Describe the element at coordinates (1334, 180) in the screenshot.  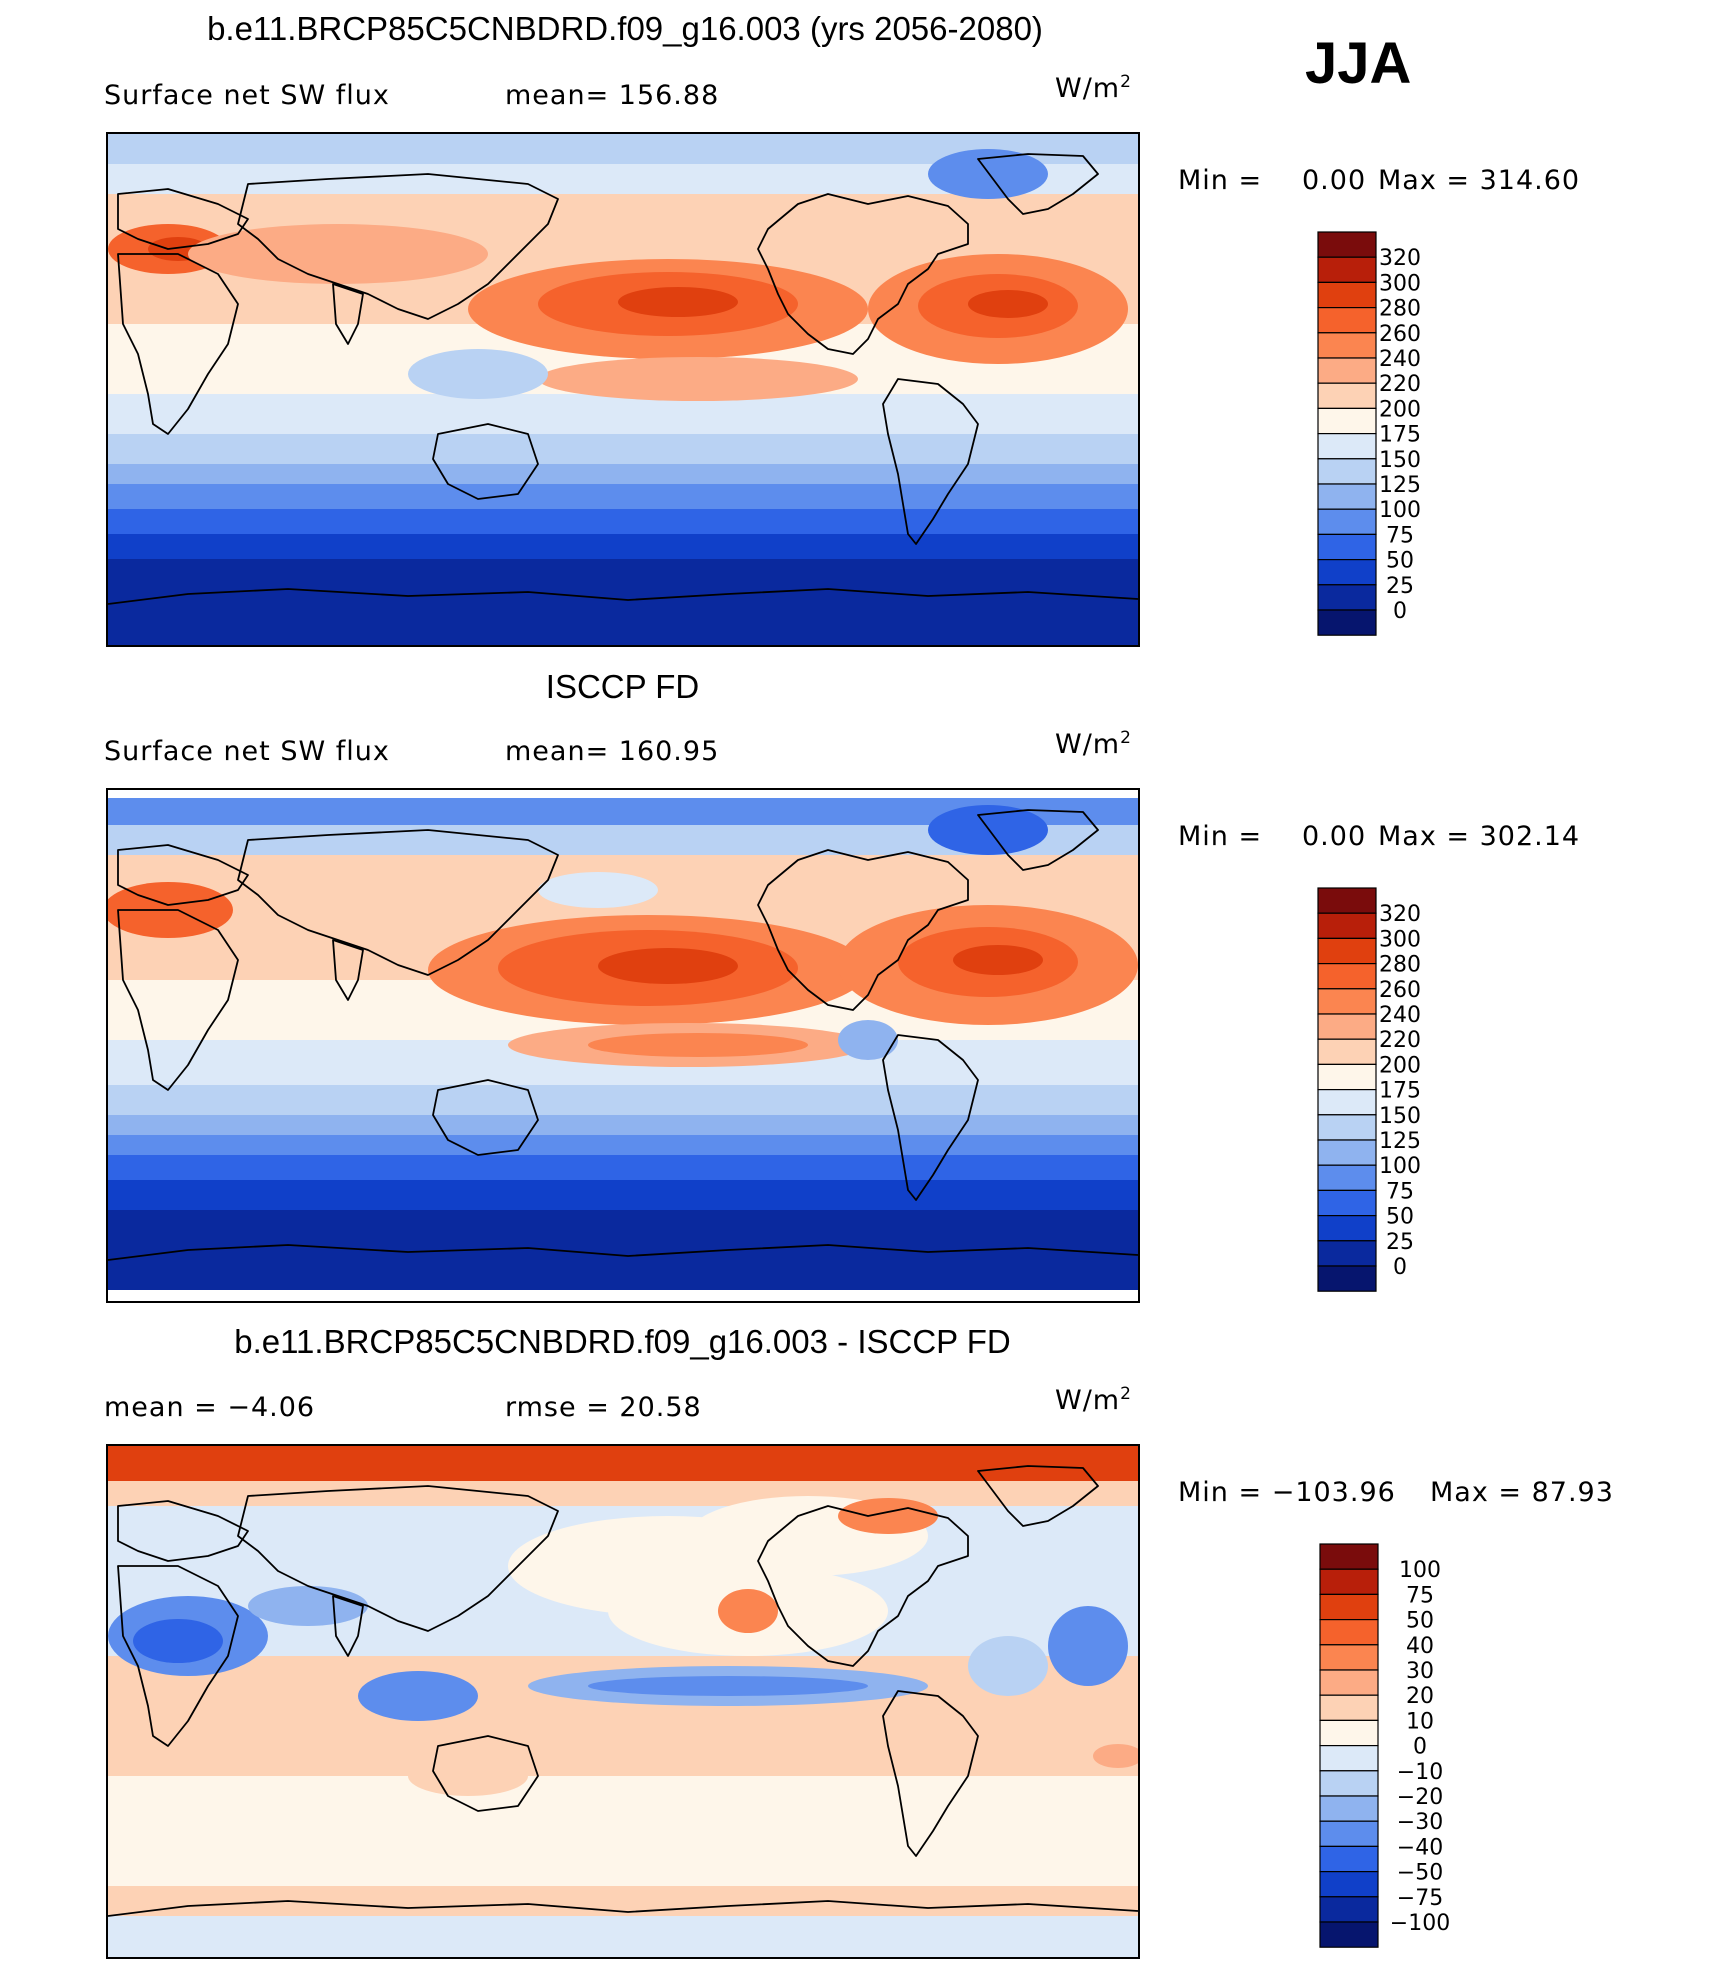
I see `panel1-min-value: 0.00` at that location.